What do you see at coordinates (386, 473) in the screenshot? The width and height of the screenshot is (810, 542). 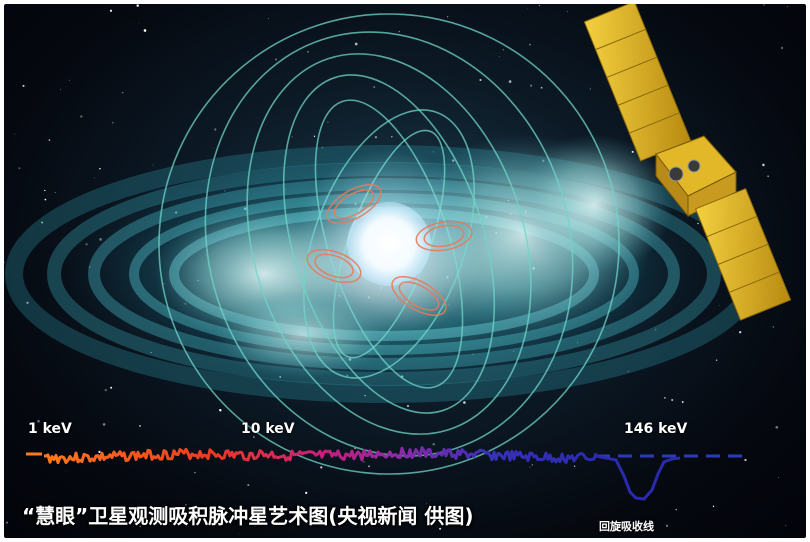 I see `xray-spectrum` at bounding box center [386, 473].